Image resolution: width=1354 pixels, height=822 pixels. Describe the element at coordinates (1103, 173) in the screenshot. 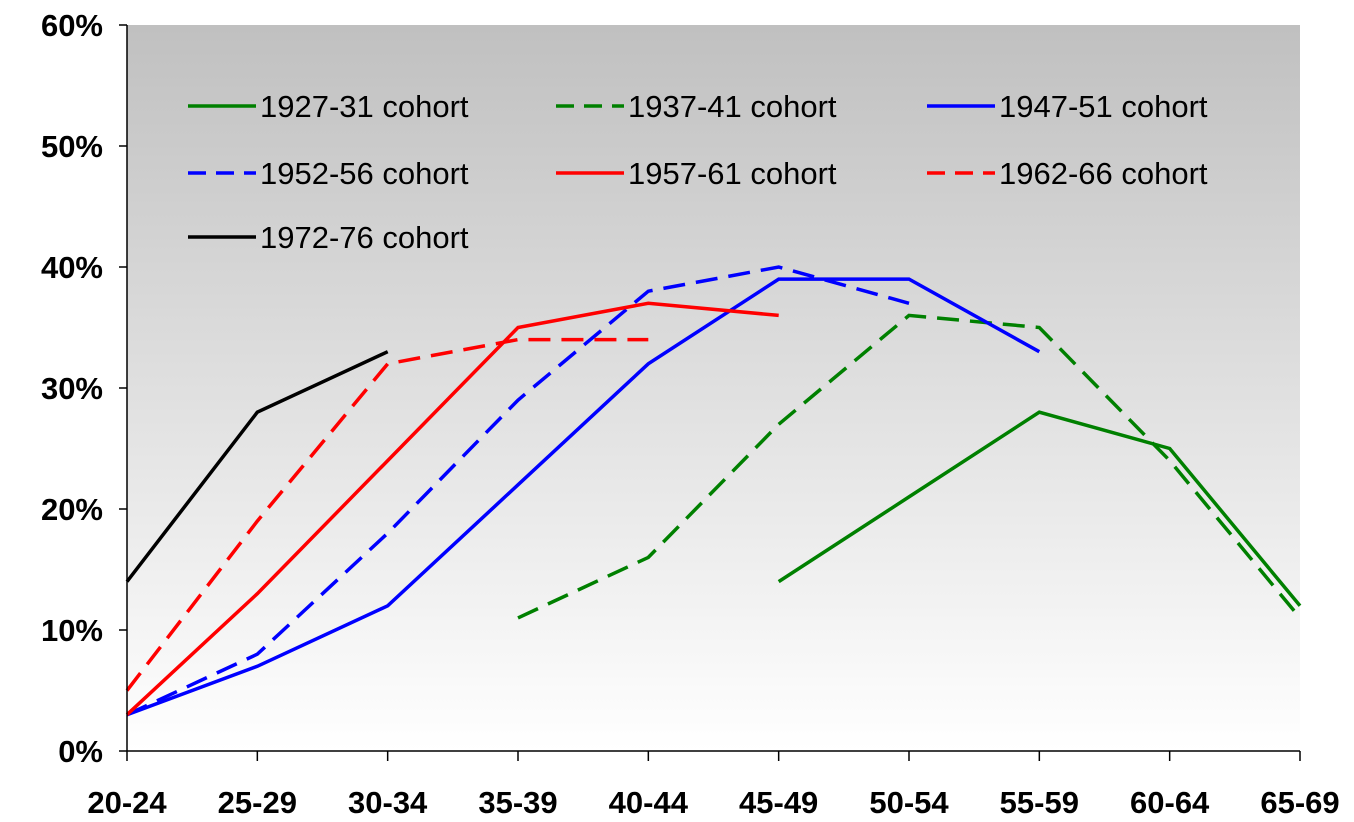

I see `legend-label-6: 1962-66 cohort` at that location.